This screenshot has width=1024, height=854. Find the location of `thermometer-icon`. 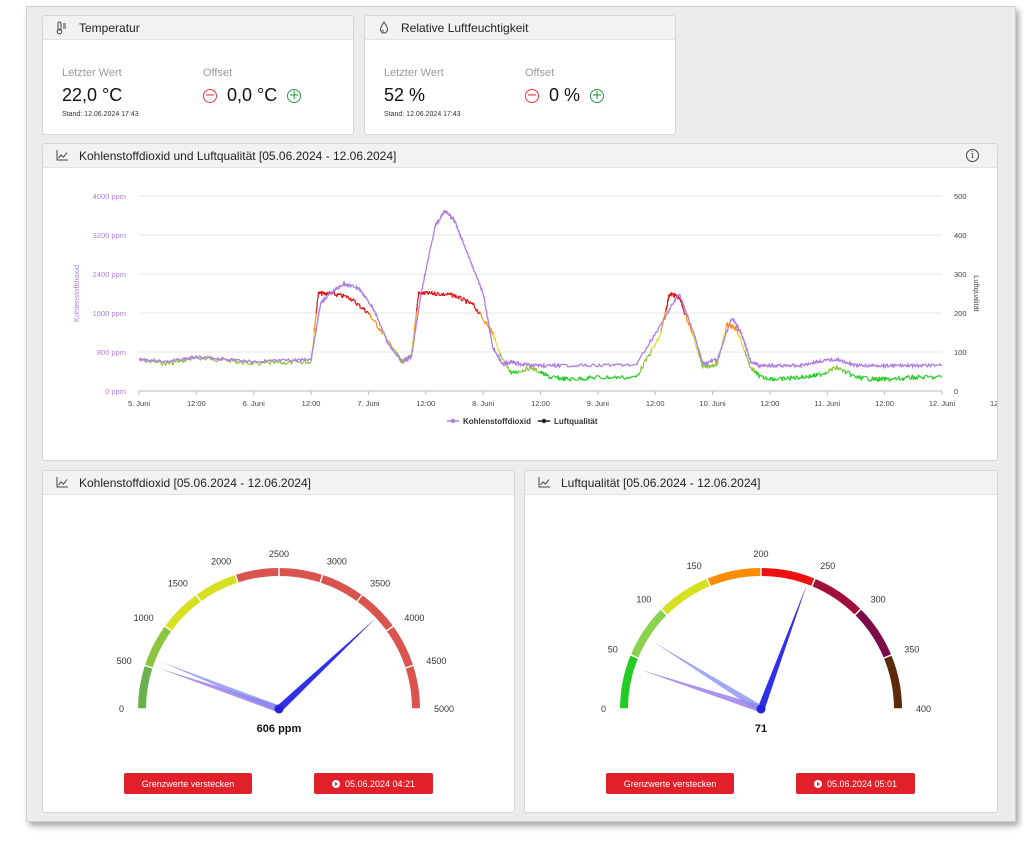

thermometer-icon is located at coordinates (62, 28).